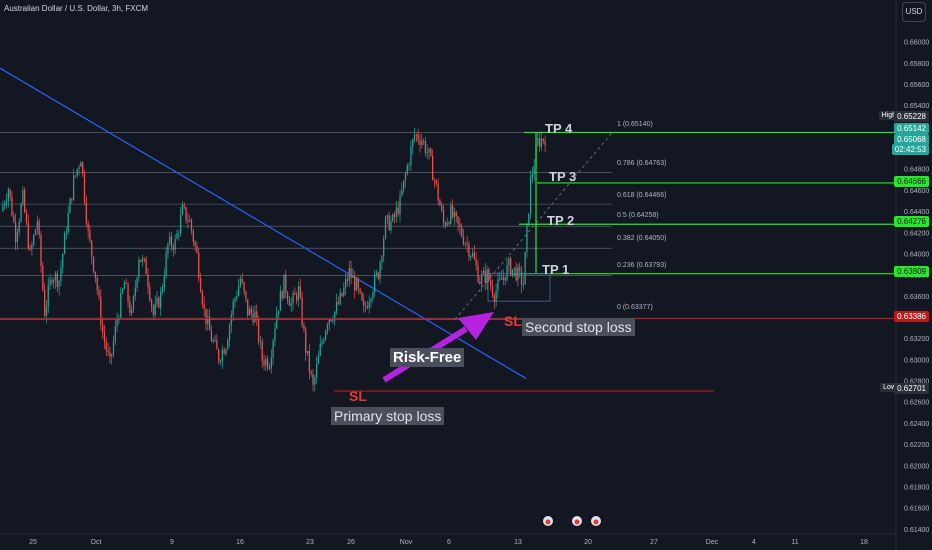 The height and width of the screenshot is (550, 932). I want to click on y-tick-label: 0.66000, so click(916, 43).